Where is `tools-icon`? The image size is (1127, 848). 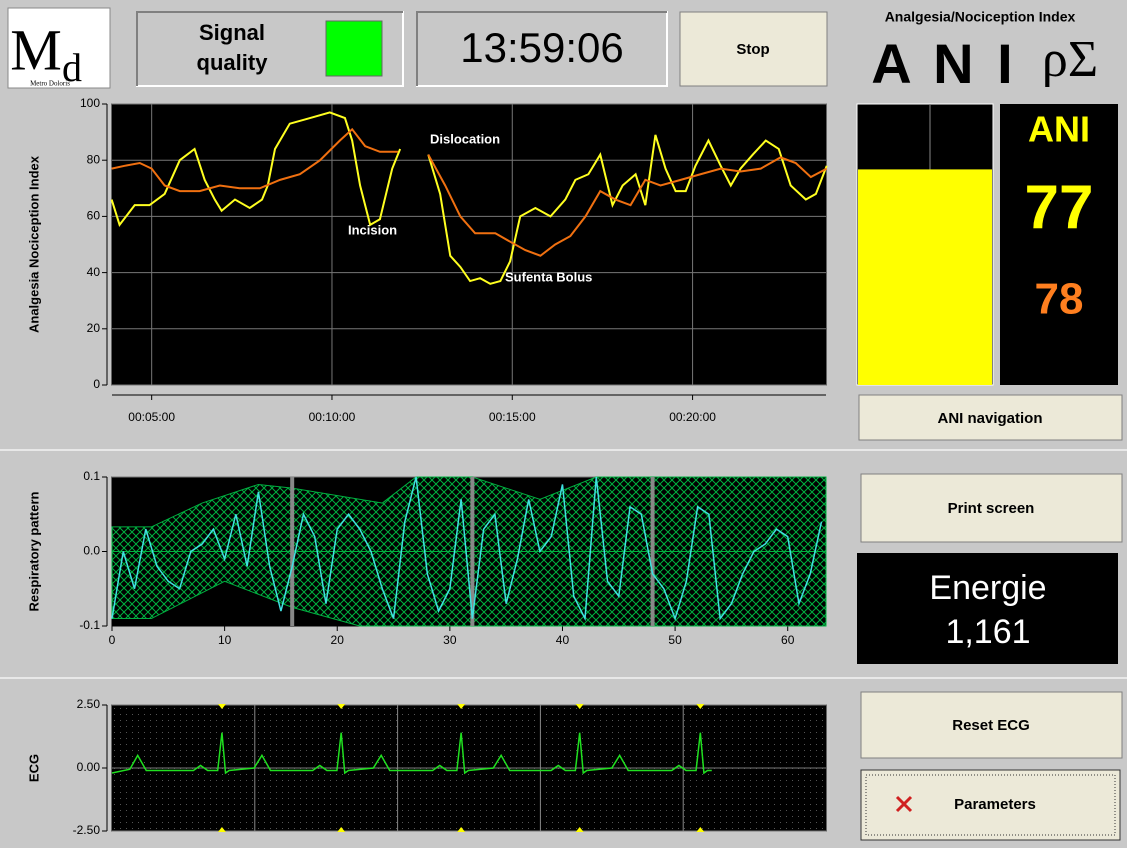
tools-icon is located at coordinates (904, 804).